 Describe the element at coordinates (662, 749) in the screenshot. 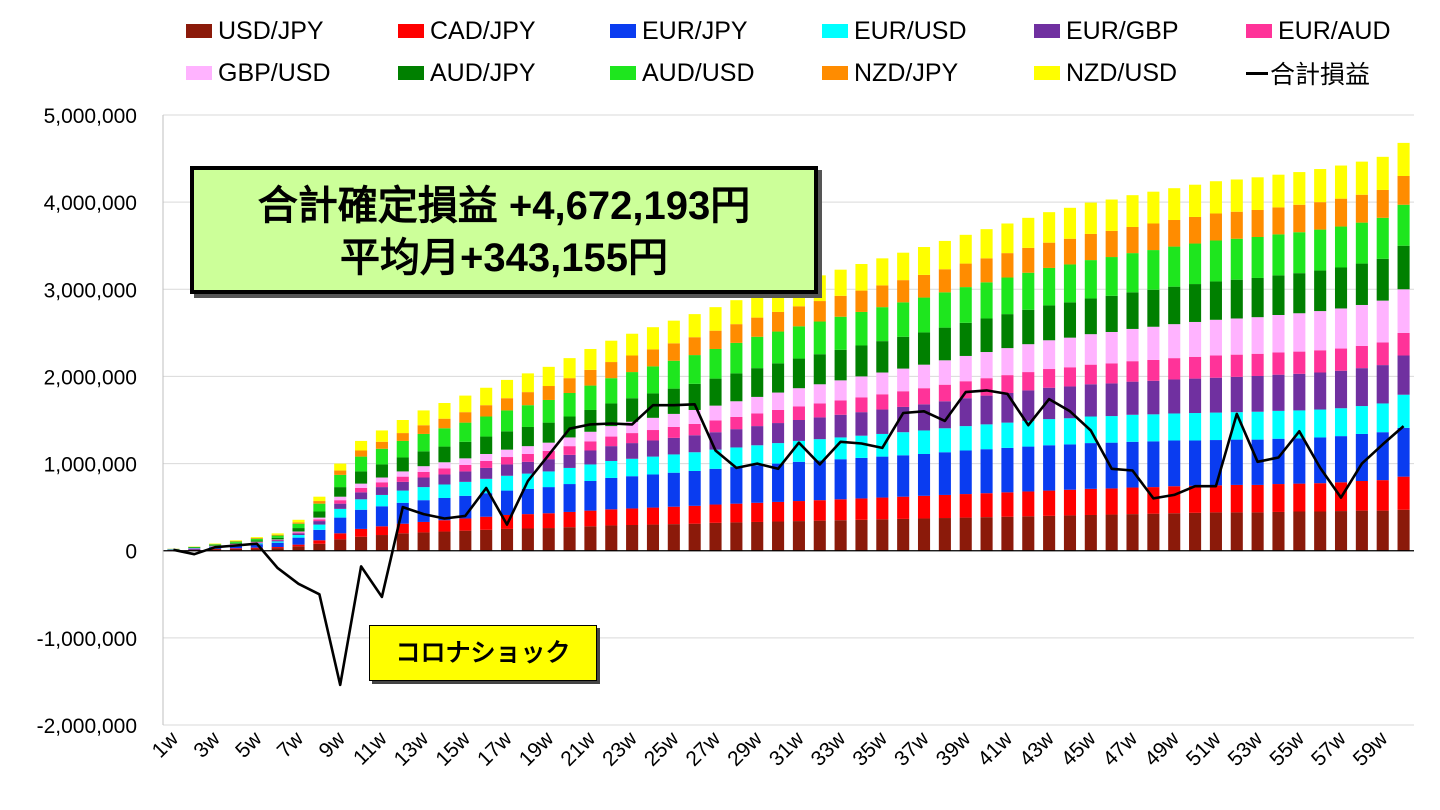

I see `x-tick-label: 25w` at that location.